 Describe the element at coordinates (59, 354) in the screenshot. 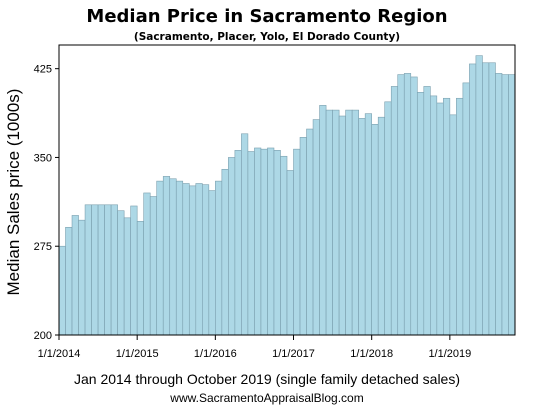

I see `x-tick-label: 1/1/2014` at that location.